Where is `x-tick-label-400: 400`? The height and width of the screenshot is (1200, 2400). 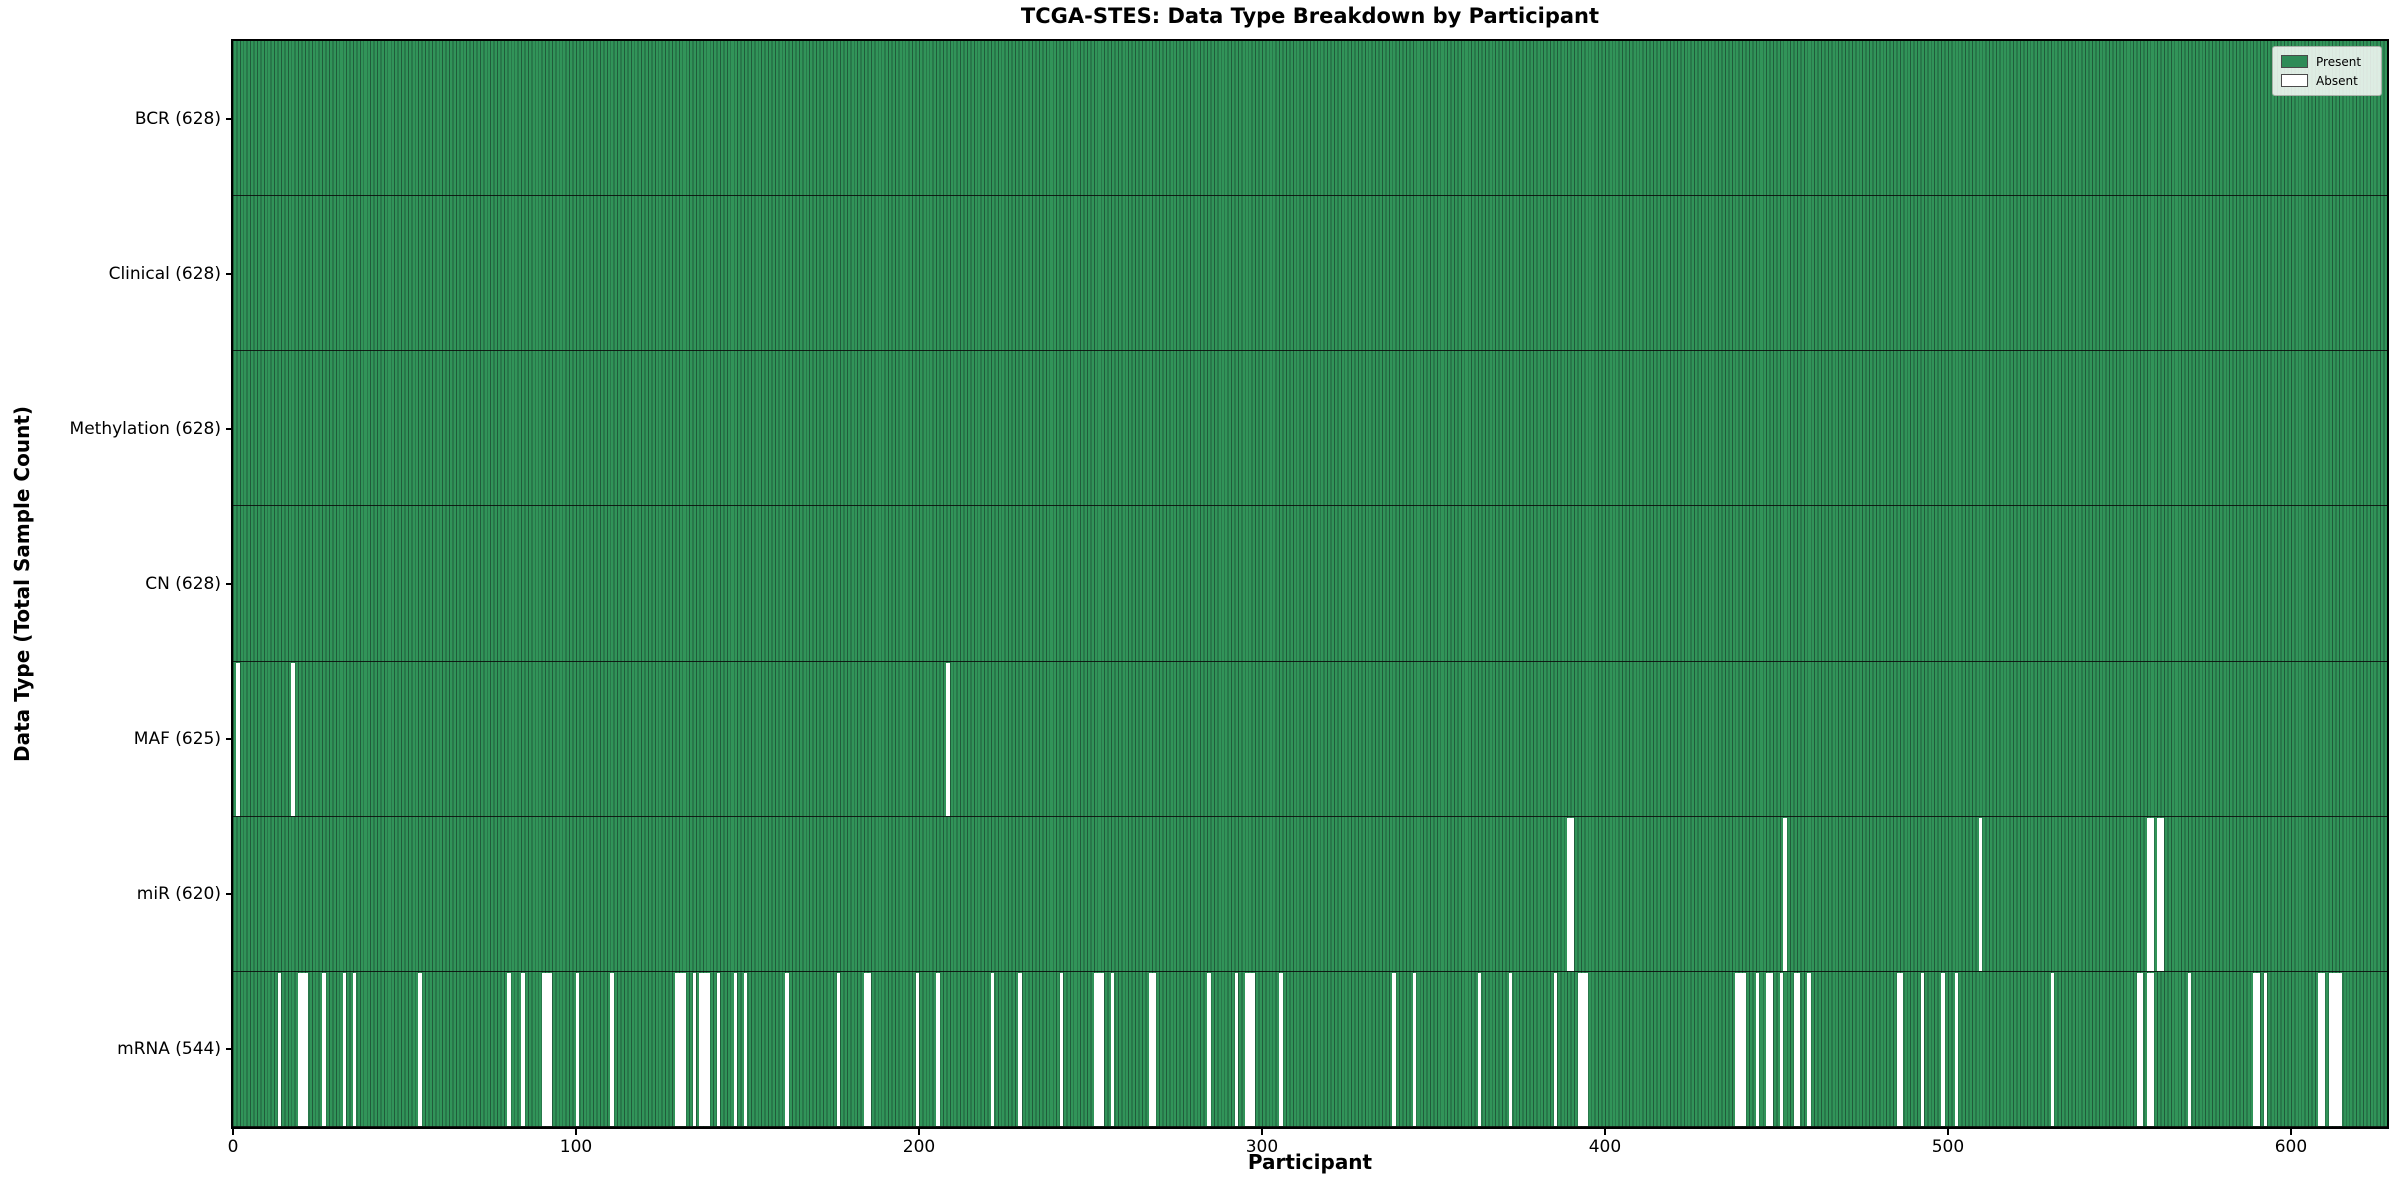 x-tick-label-400: 400 is located at coordinates (1605, 1147).